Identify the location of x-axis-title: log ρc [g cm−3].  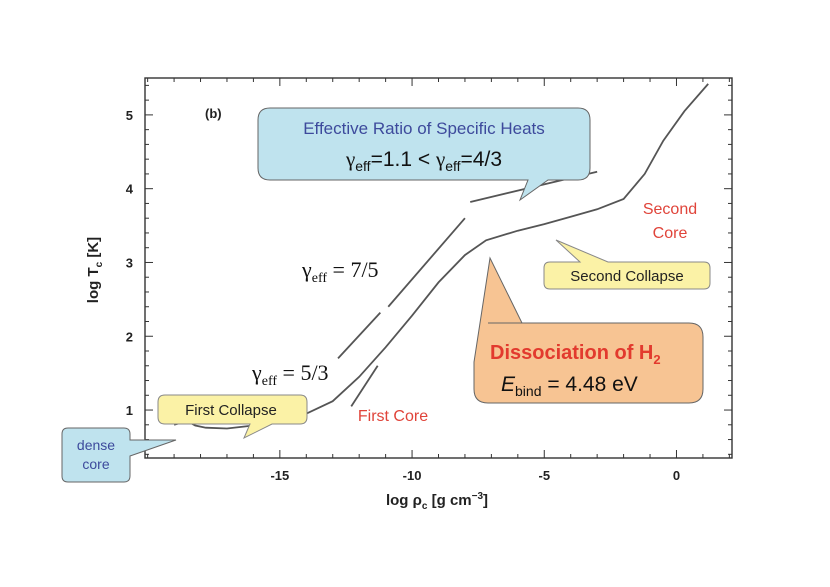
(437, 501).